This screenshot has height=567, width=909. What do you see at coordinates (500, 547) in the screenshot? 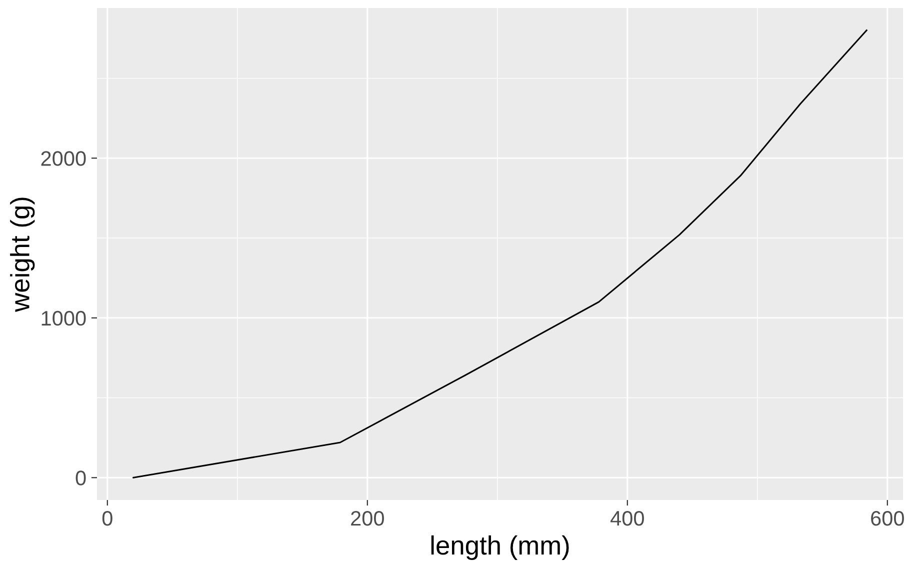
I see `x-axis-title: length (mm)` at bounding box center [500, 547].